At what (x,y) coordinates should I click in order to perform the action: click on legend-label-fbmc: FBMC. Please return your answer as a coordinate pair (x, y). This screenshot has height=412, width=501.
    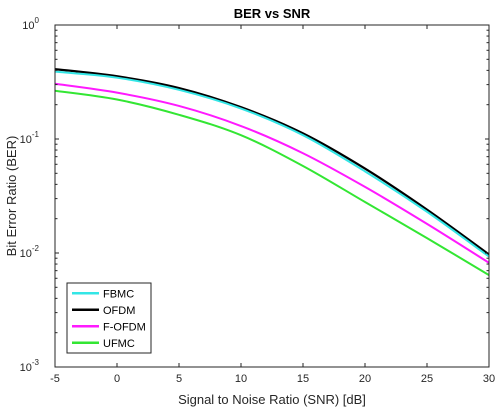
    Looking at the image, I should click on (118, 294).